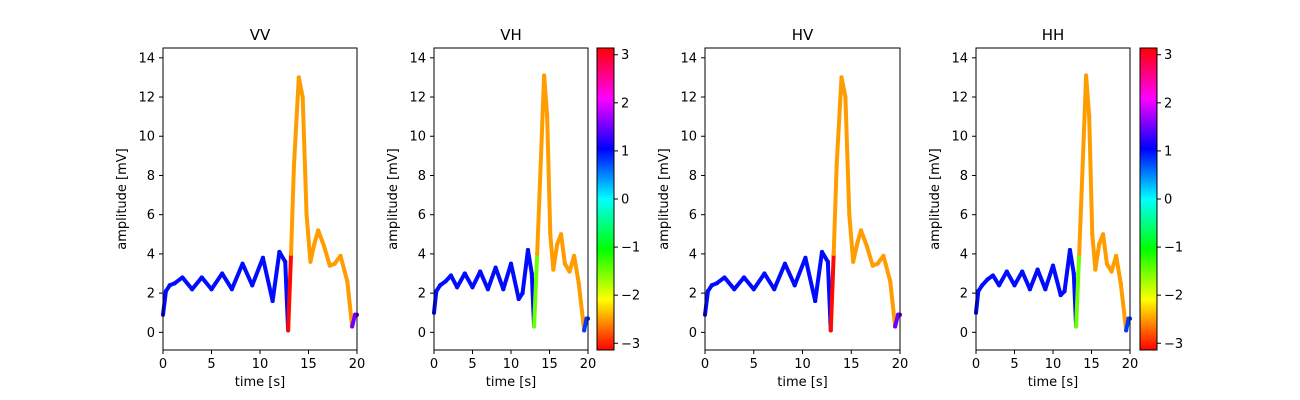 This screenshot has width=1300, height=400. I want to click on panel-title: HH, so click(1053, 35).